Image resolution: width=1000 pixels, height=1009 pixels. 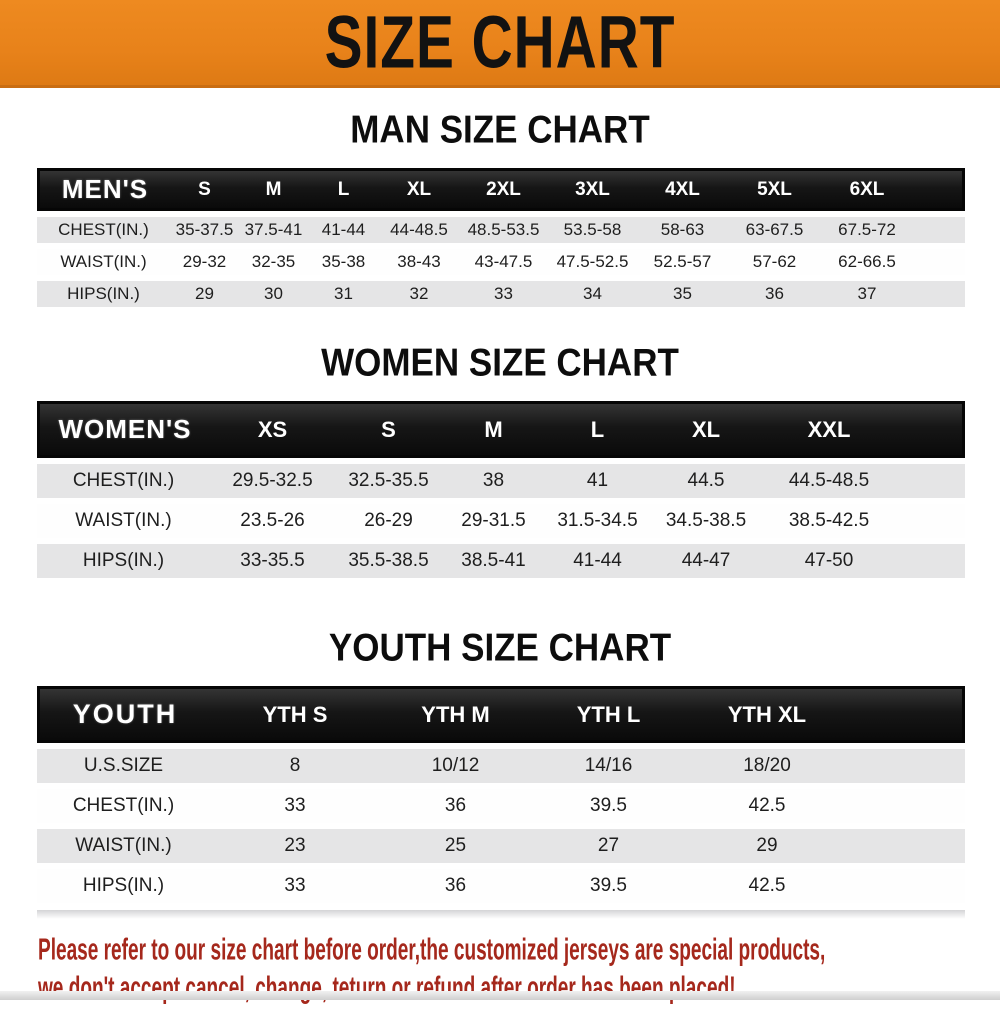 What do you see at coordinates (867, 262) in the screenshot?
I see `size-value-cell: 62-66.5` at bounding box center [867, 262].